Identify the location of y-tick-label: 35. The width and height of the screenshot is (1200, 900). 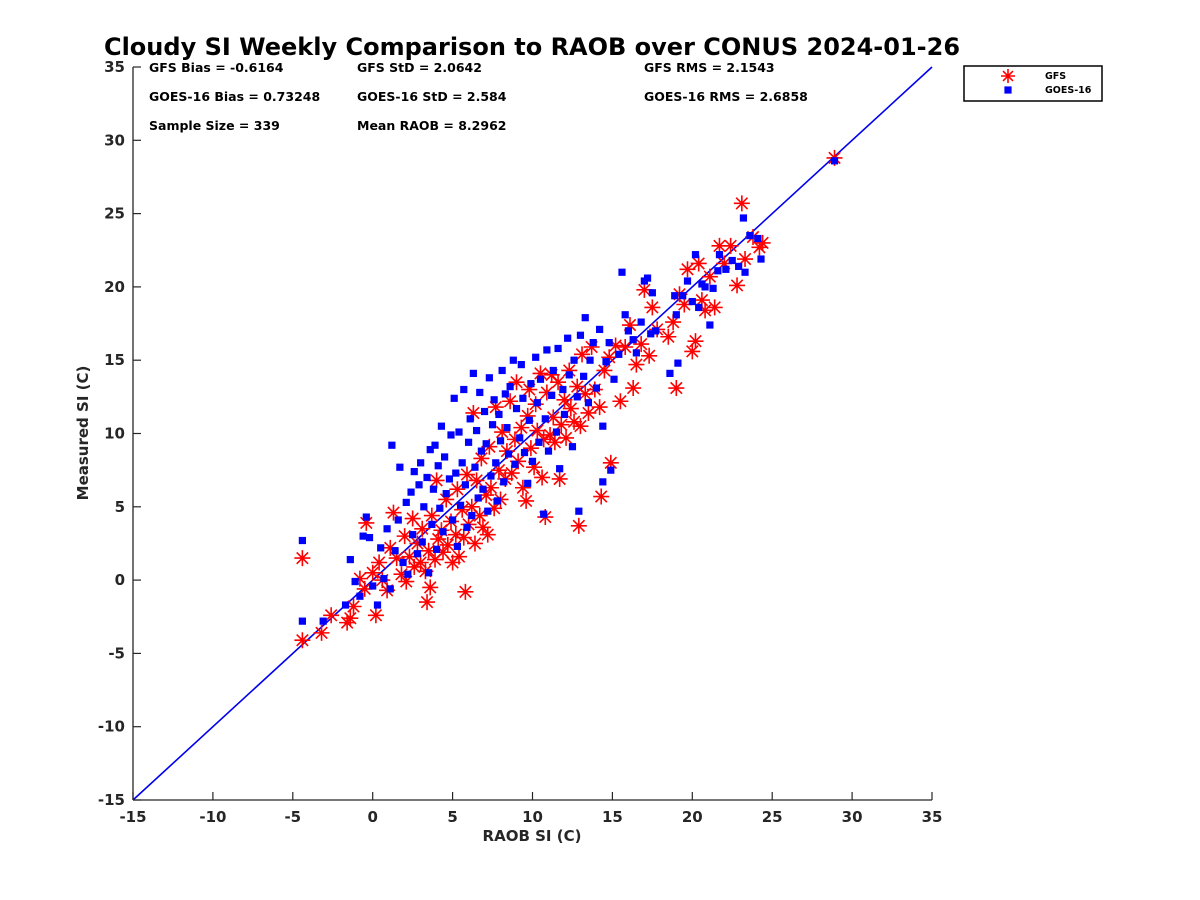
(114, 67).